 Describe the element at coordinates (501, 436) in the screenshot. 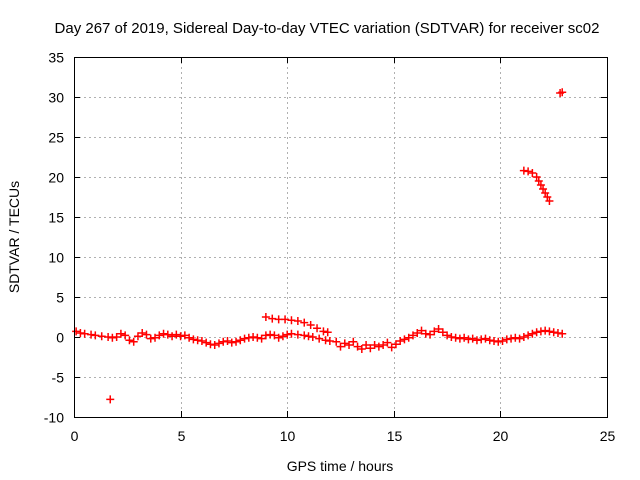

I see `x-tick-label: 20` at that location.